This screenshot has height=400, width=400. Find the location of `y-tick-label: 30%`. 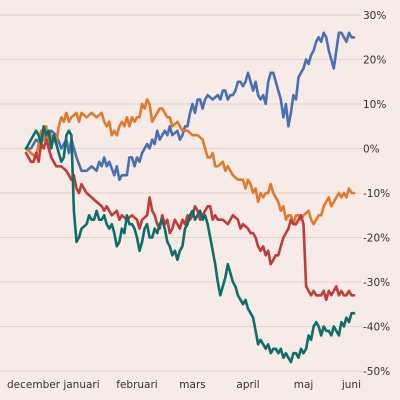

y-tick-label: 30% is located at coordinates (374, 16).